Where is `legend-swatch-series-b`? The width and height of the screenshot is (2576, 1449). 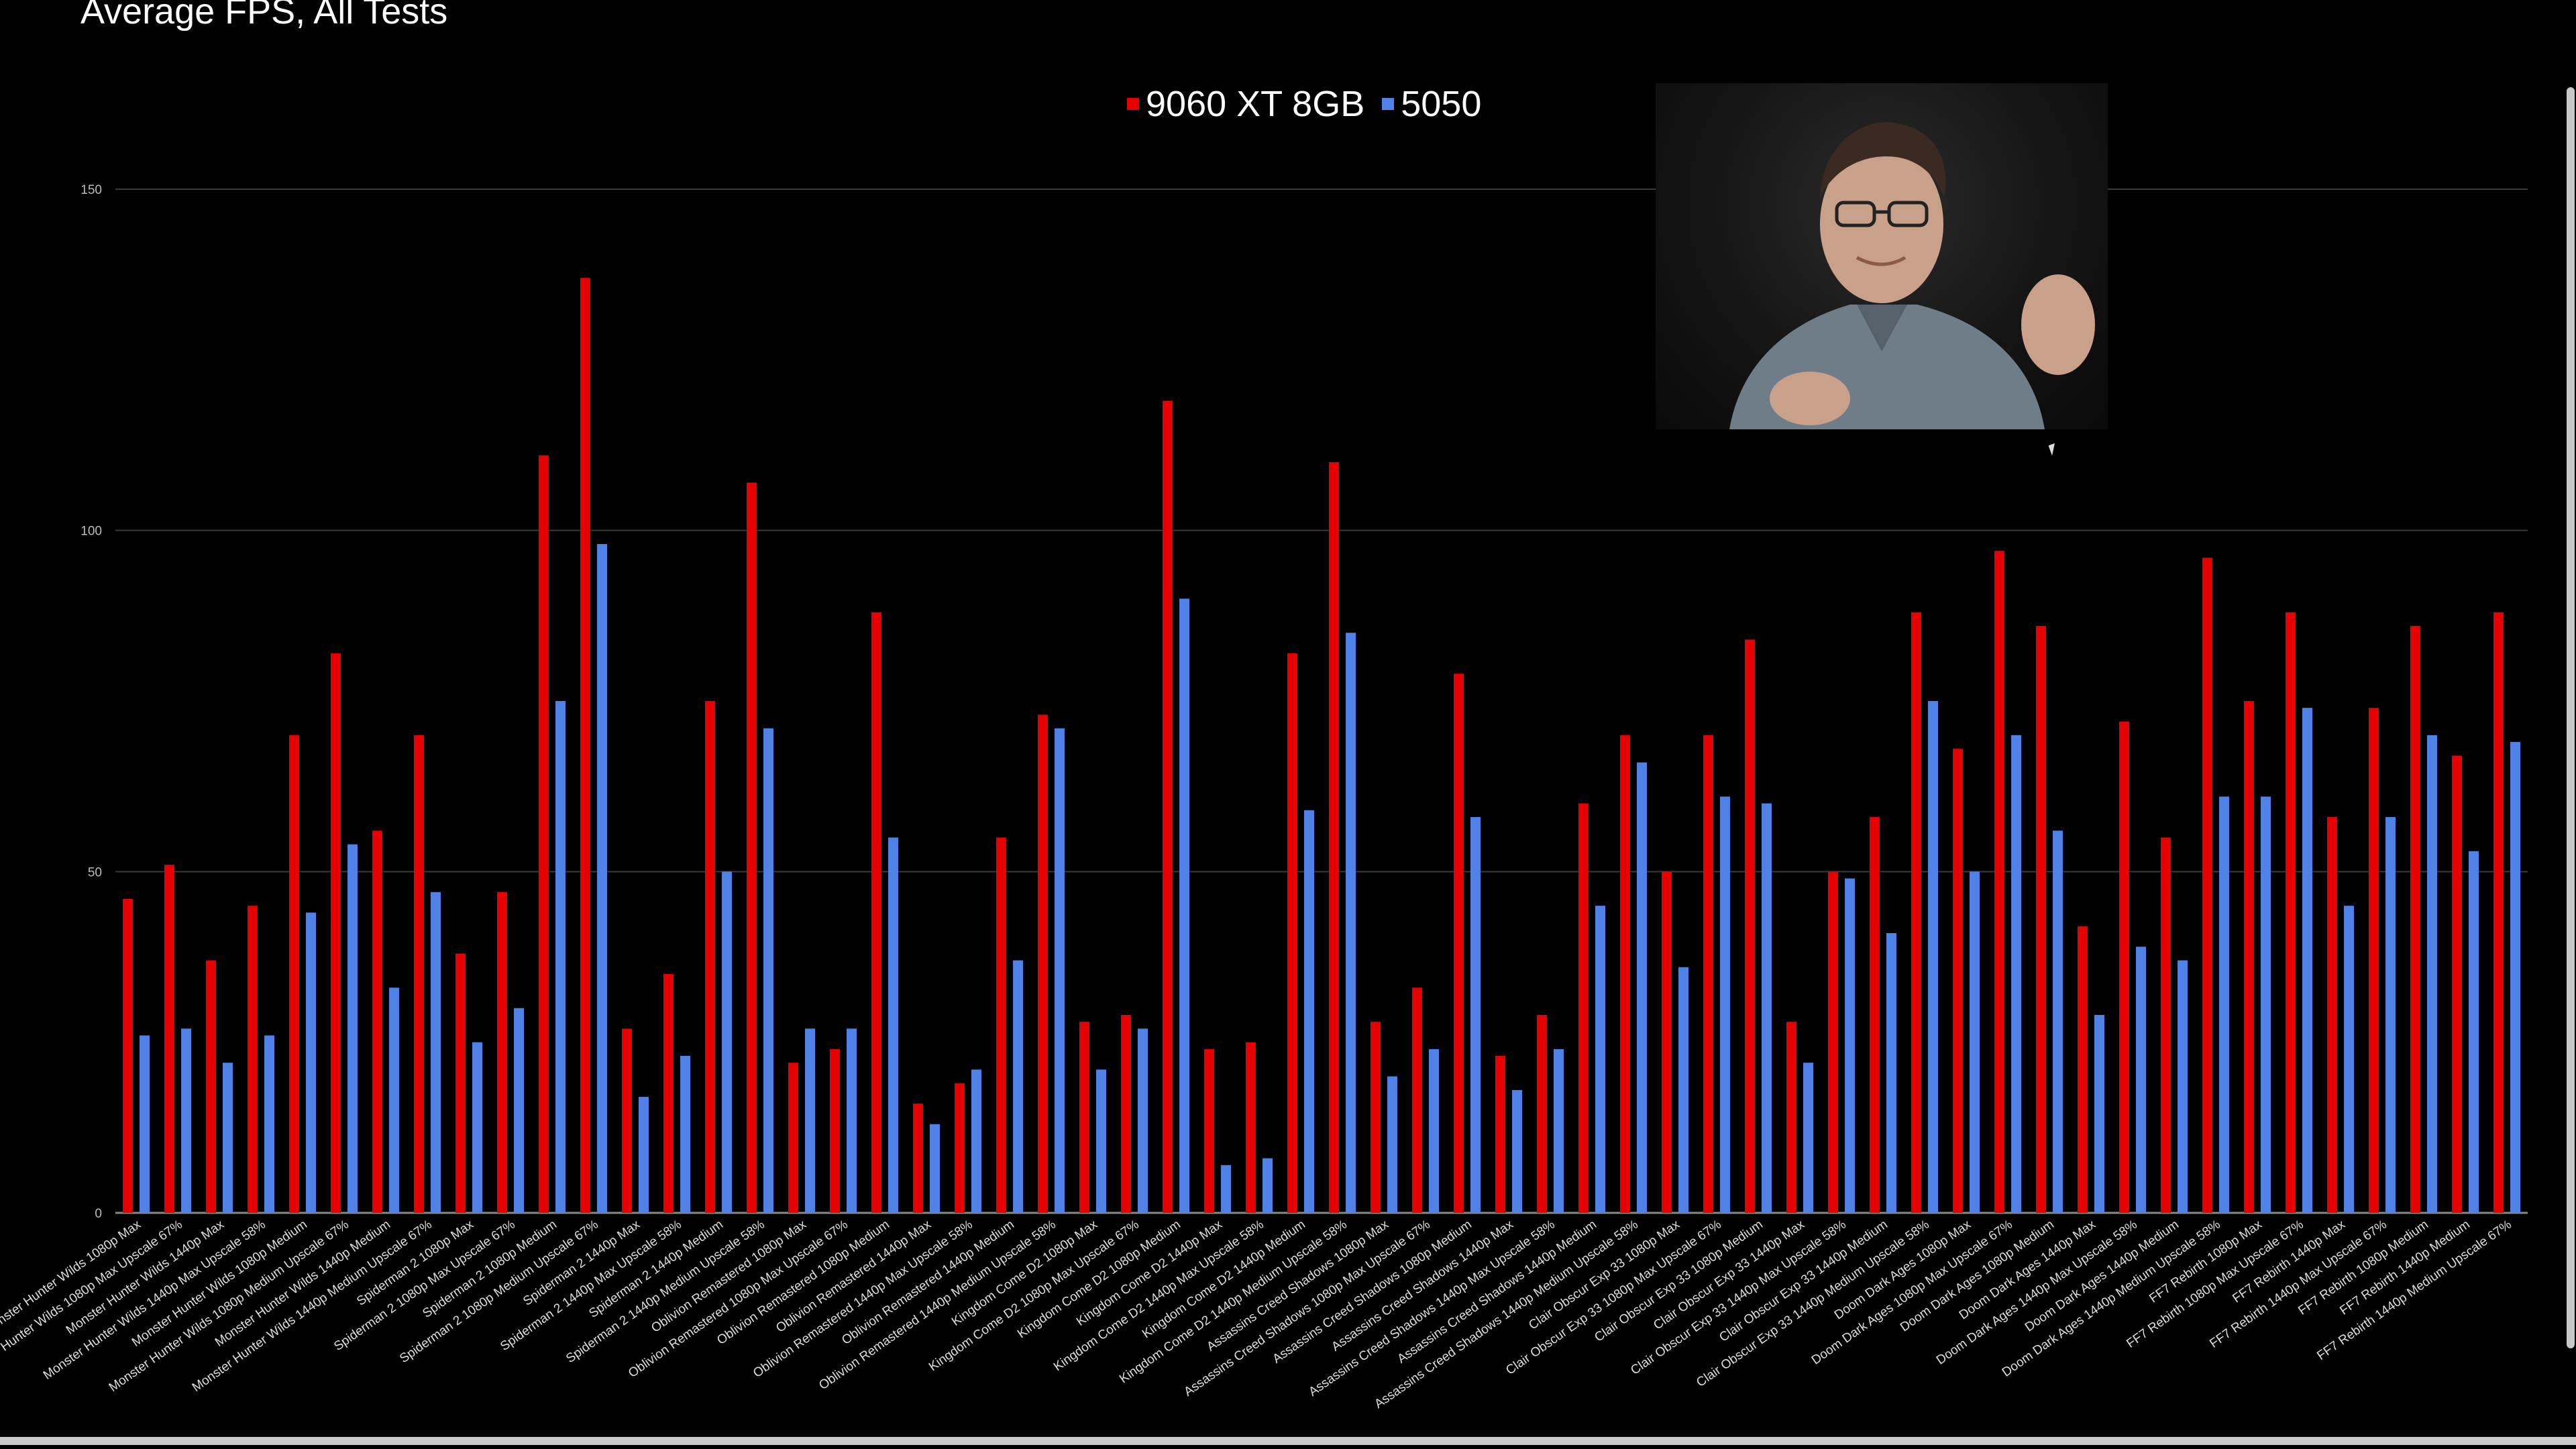
legend-swatch-series-b is located at coordinates (1388, 104).